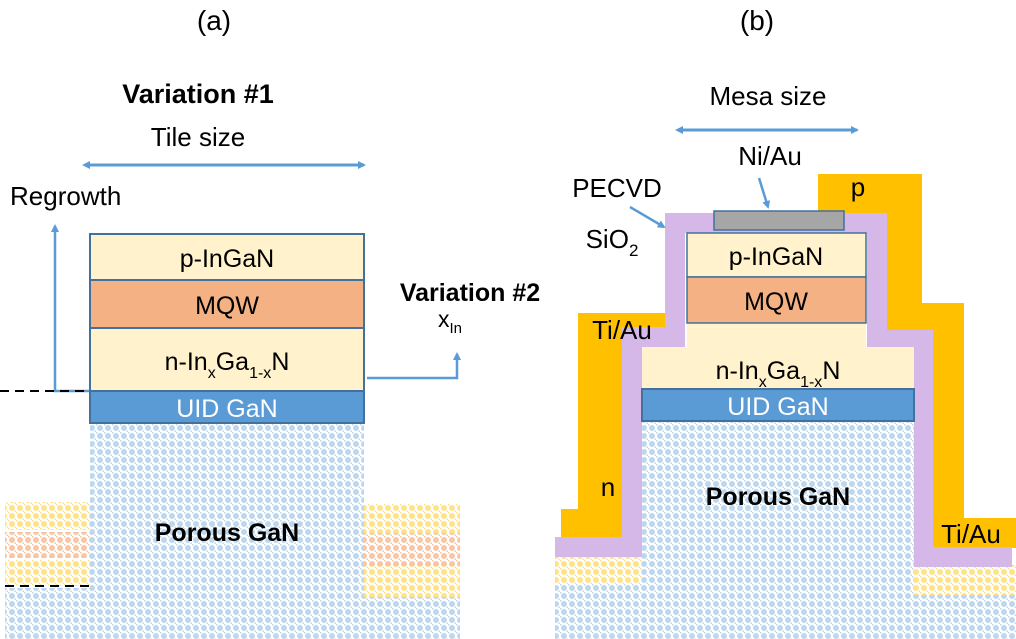 The height and width of the screenshot is (639, 1016). What do you see at coordinates (214, 20) in the screenshot?
I see `panel-a-label: (a)` at bounding box center [214, 20].